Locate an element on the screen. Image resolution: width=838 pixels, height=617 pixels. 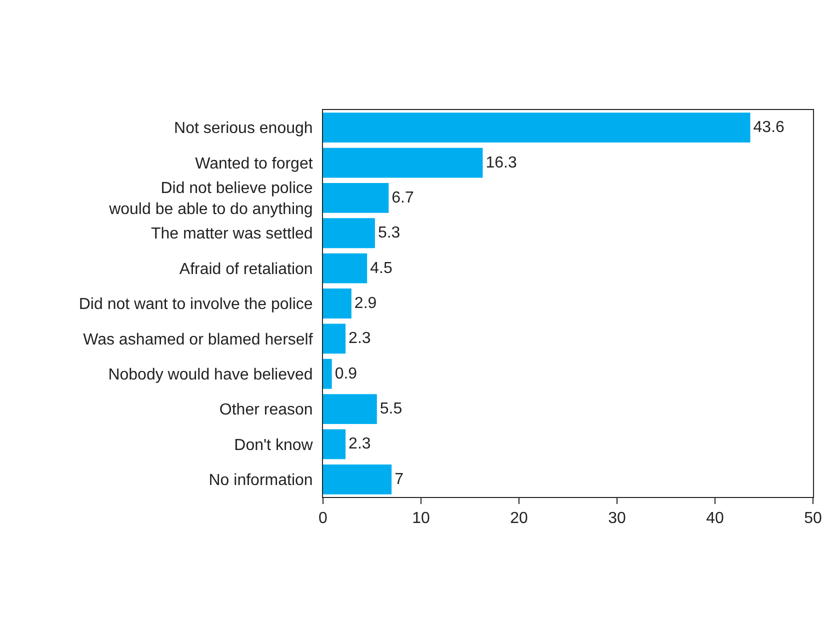
data-label: 2.9 is located at coordinates (365, 303).